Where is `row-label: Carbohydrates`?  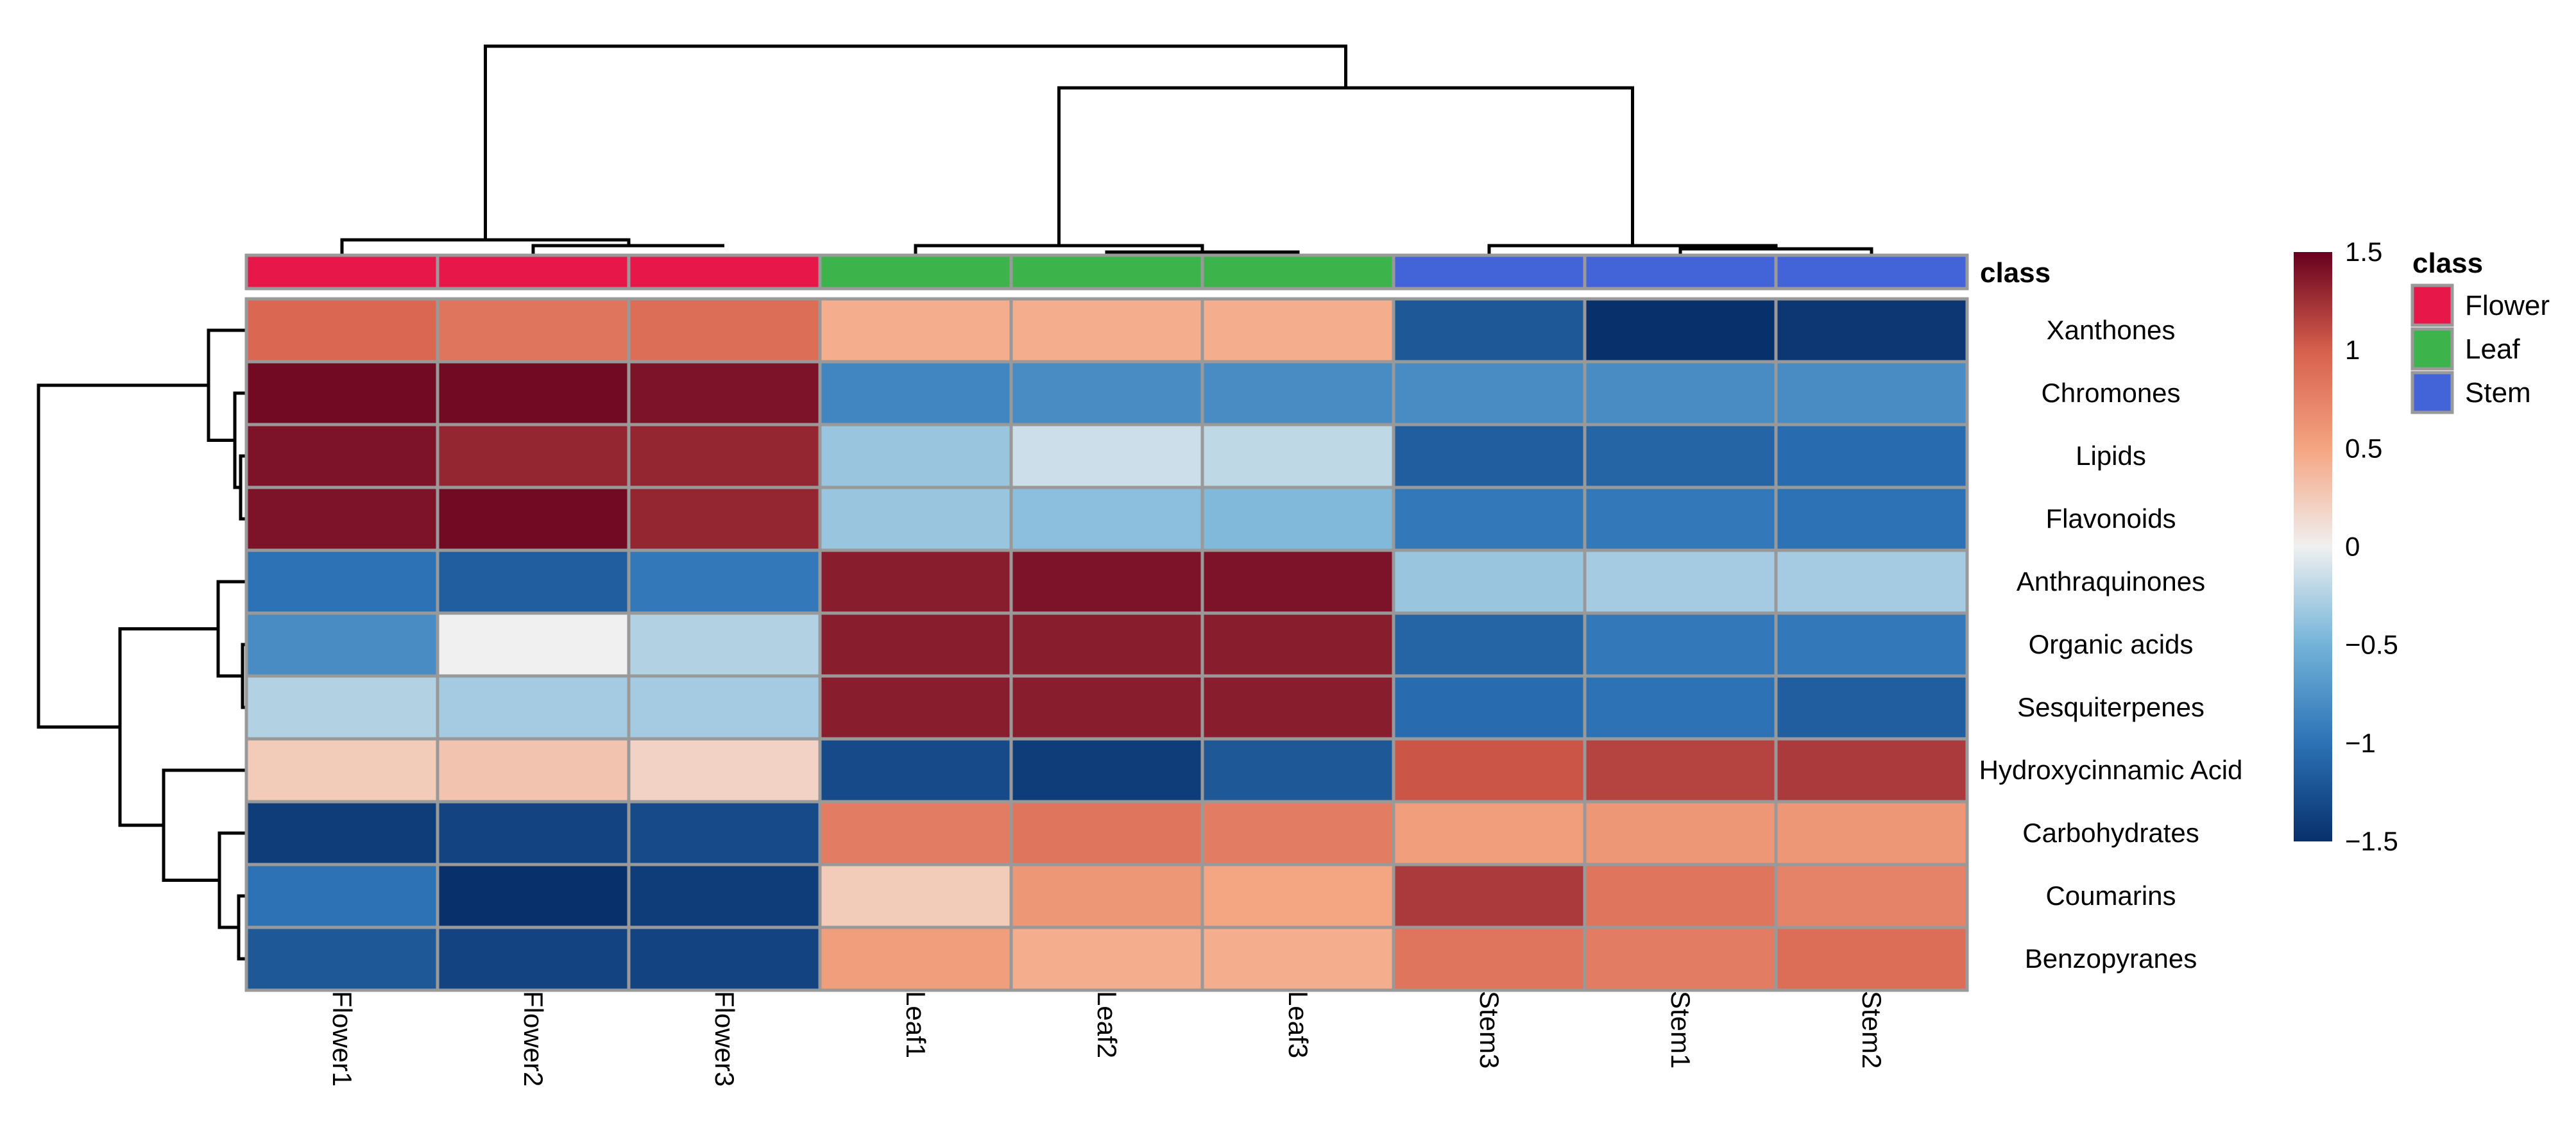
row-label: Carbohydrates is located at coordinates (2110, 833).